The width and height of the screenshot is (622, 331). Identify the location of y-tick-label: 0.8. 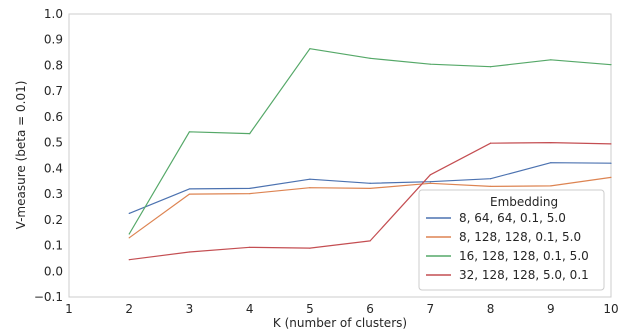
(53, 65).